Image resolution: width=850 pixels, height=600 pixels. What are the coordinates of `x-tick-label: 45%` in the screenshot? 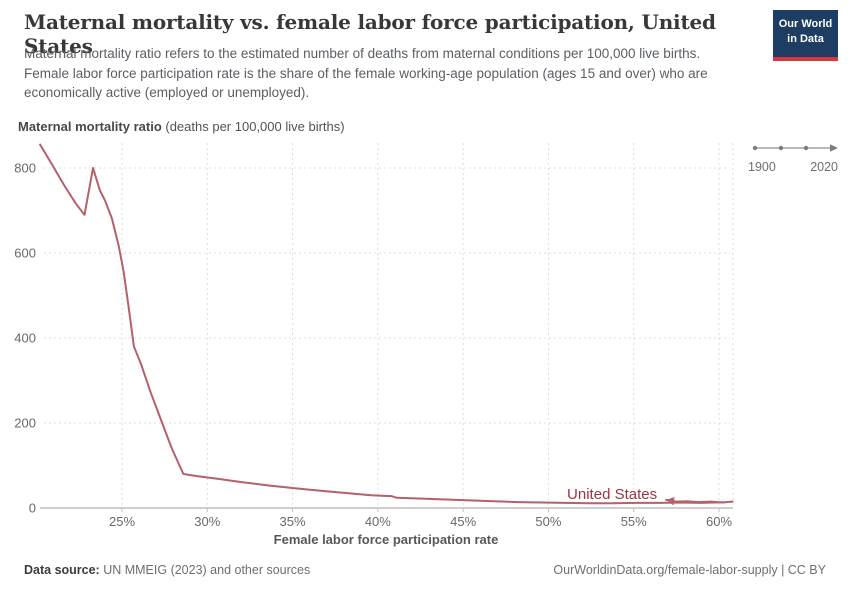 It's located at (463, 521).